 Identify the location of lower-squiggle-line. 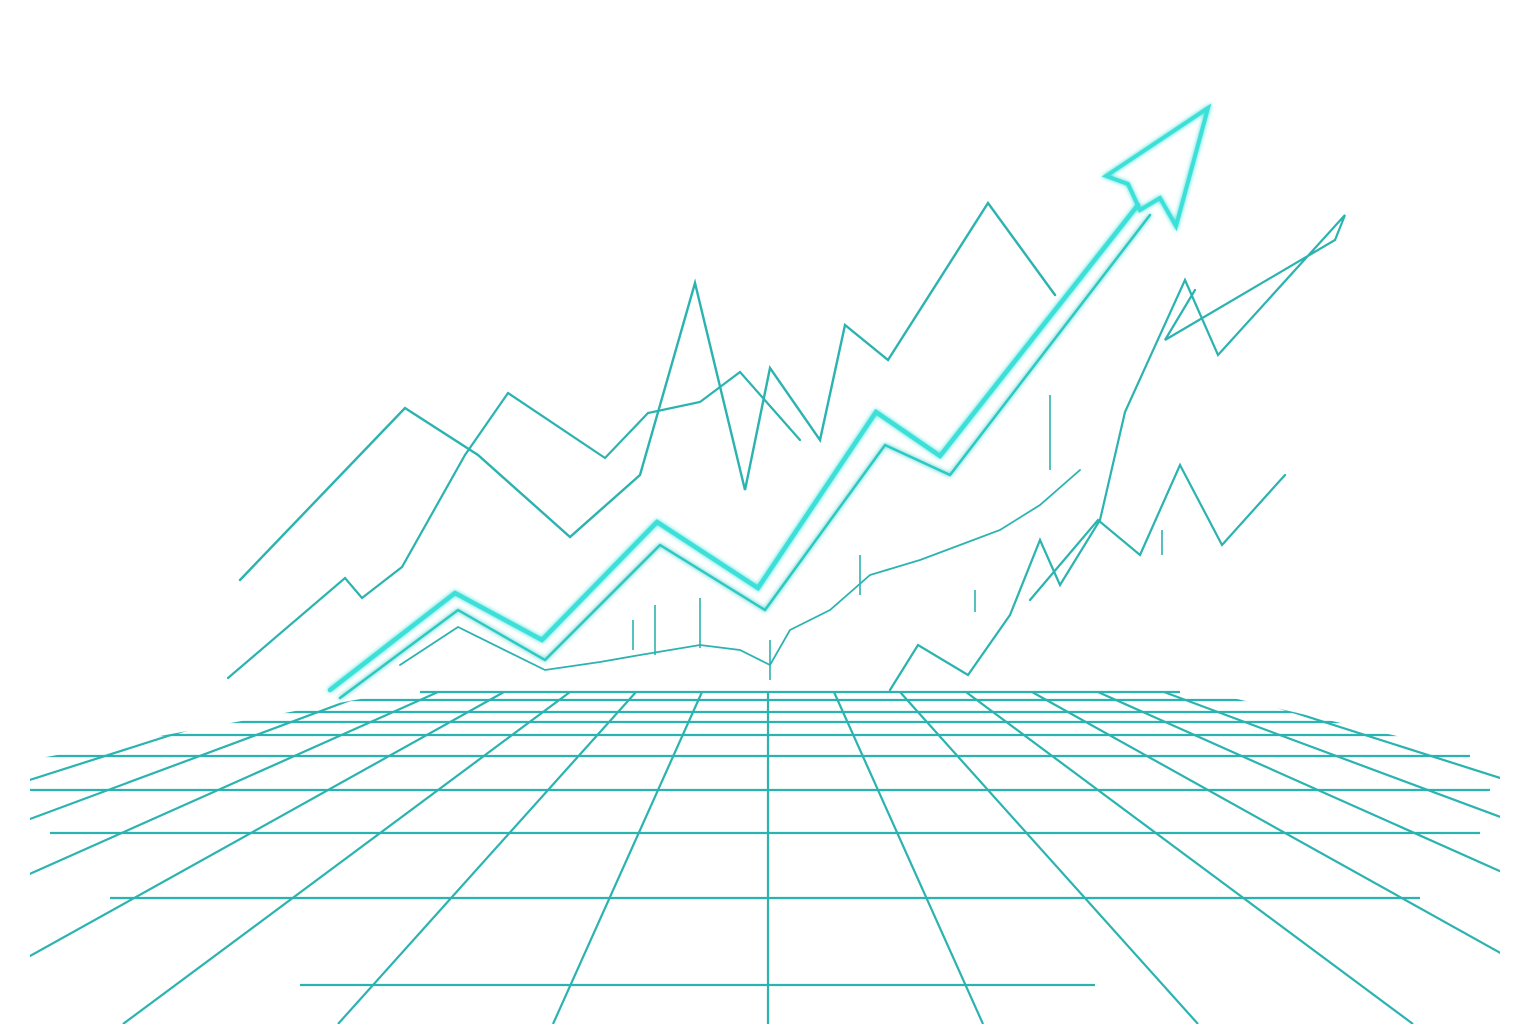
(740, 570).